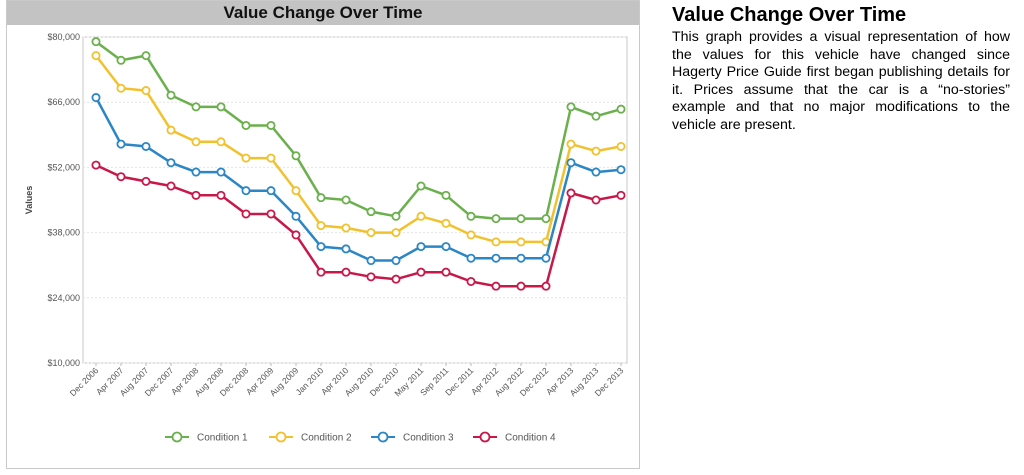 This screenshot has width=1024, height=475. I want to click on series-line, so click(358, 225).